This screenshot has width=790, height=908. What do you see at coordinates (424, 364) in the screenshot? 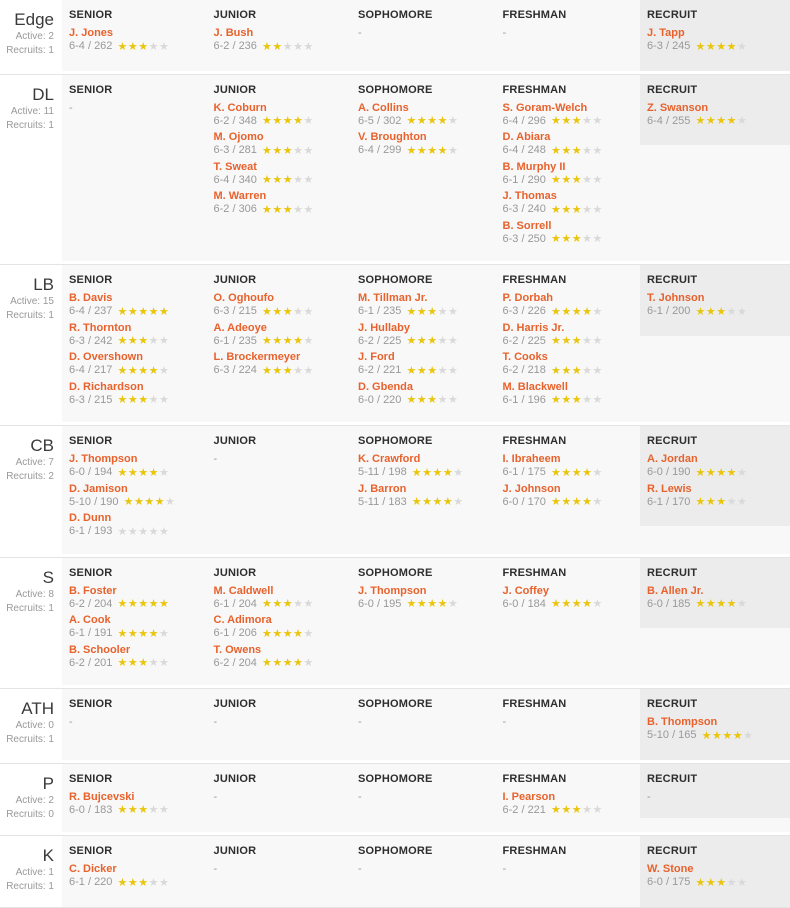
I see `player-entry: J. Ford 6-2 / 221 ★★★★★` at bounding box center [424, 364].